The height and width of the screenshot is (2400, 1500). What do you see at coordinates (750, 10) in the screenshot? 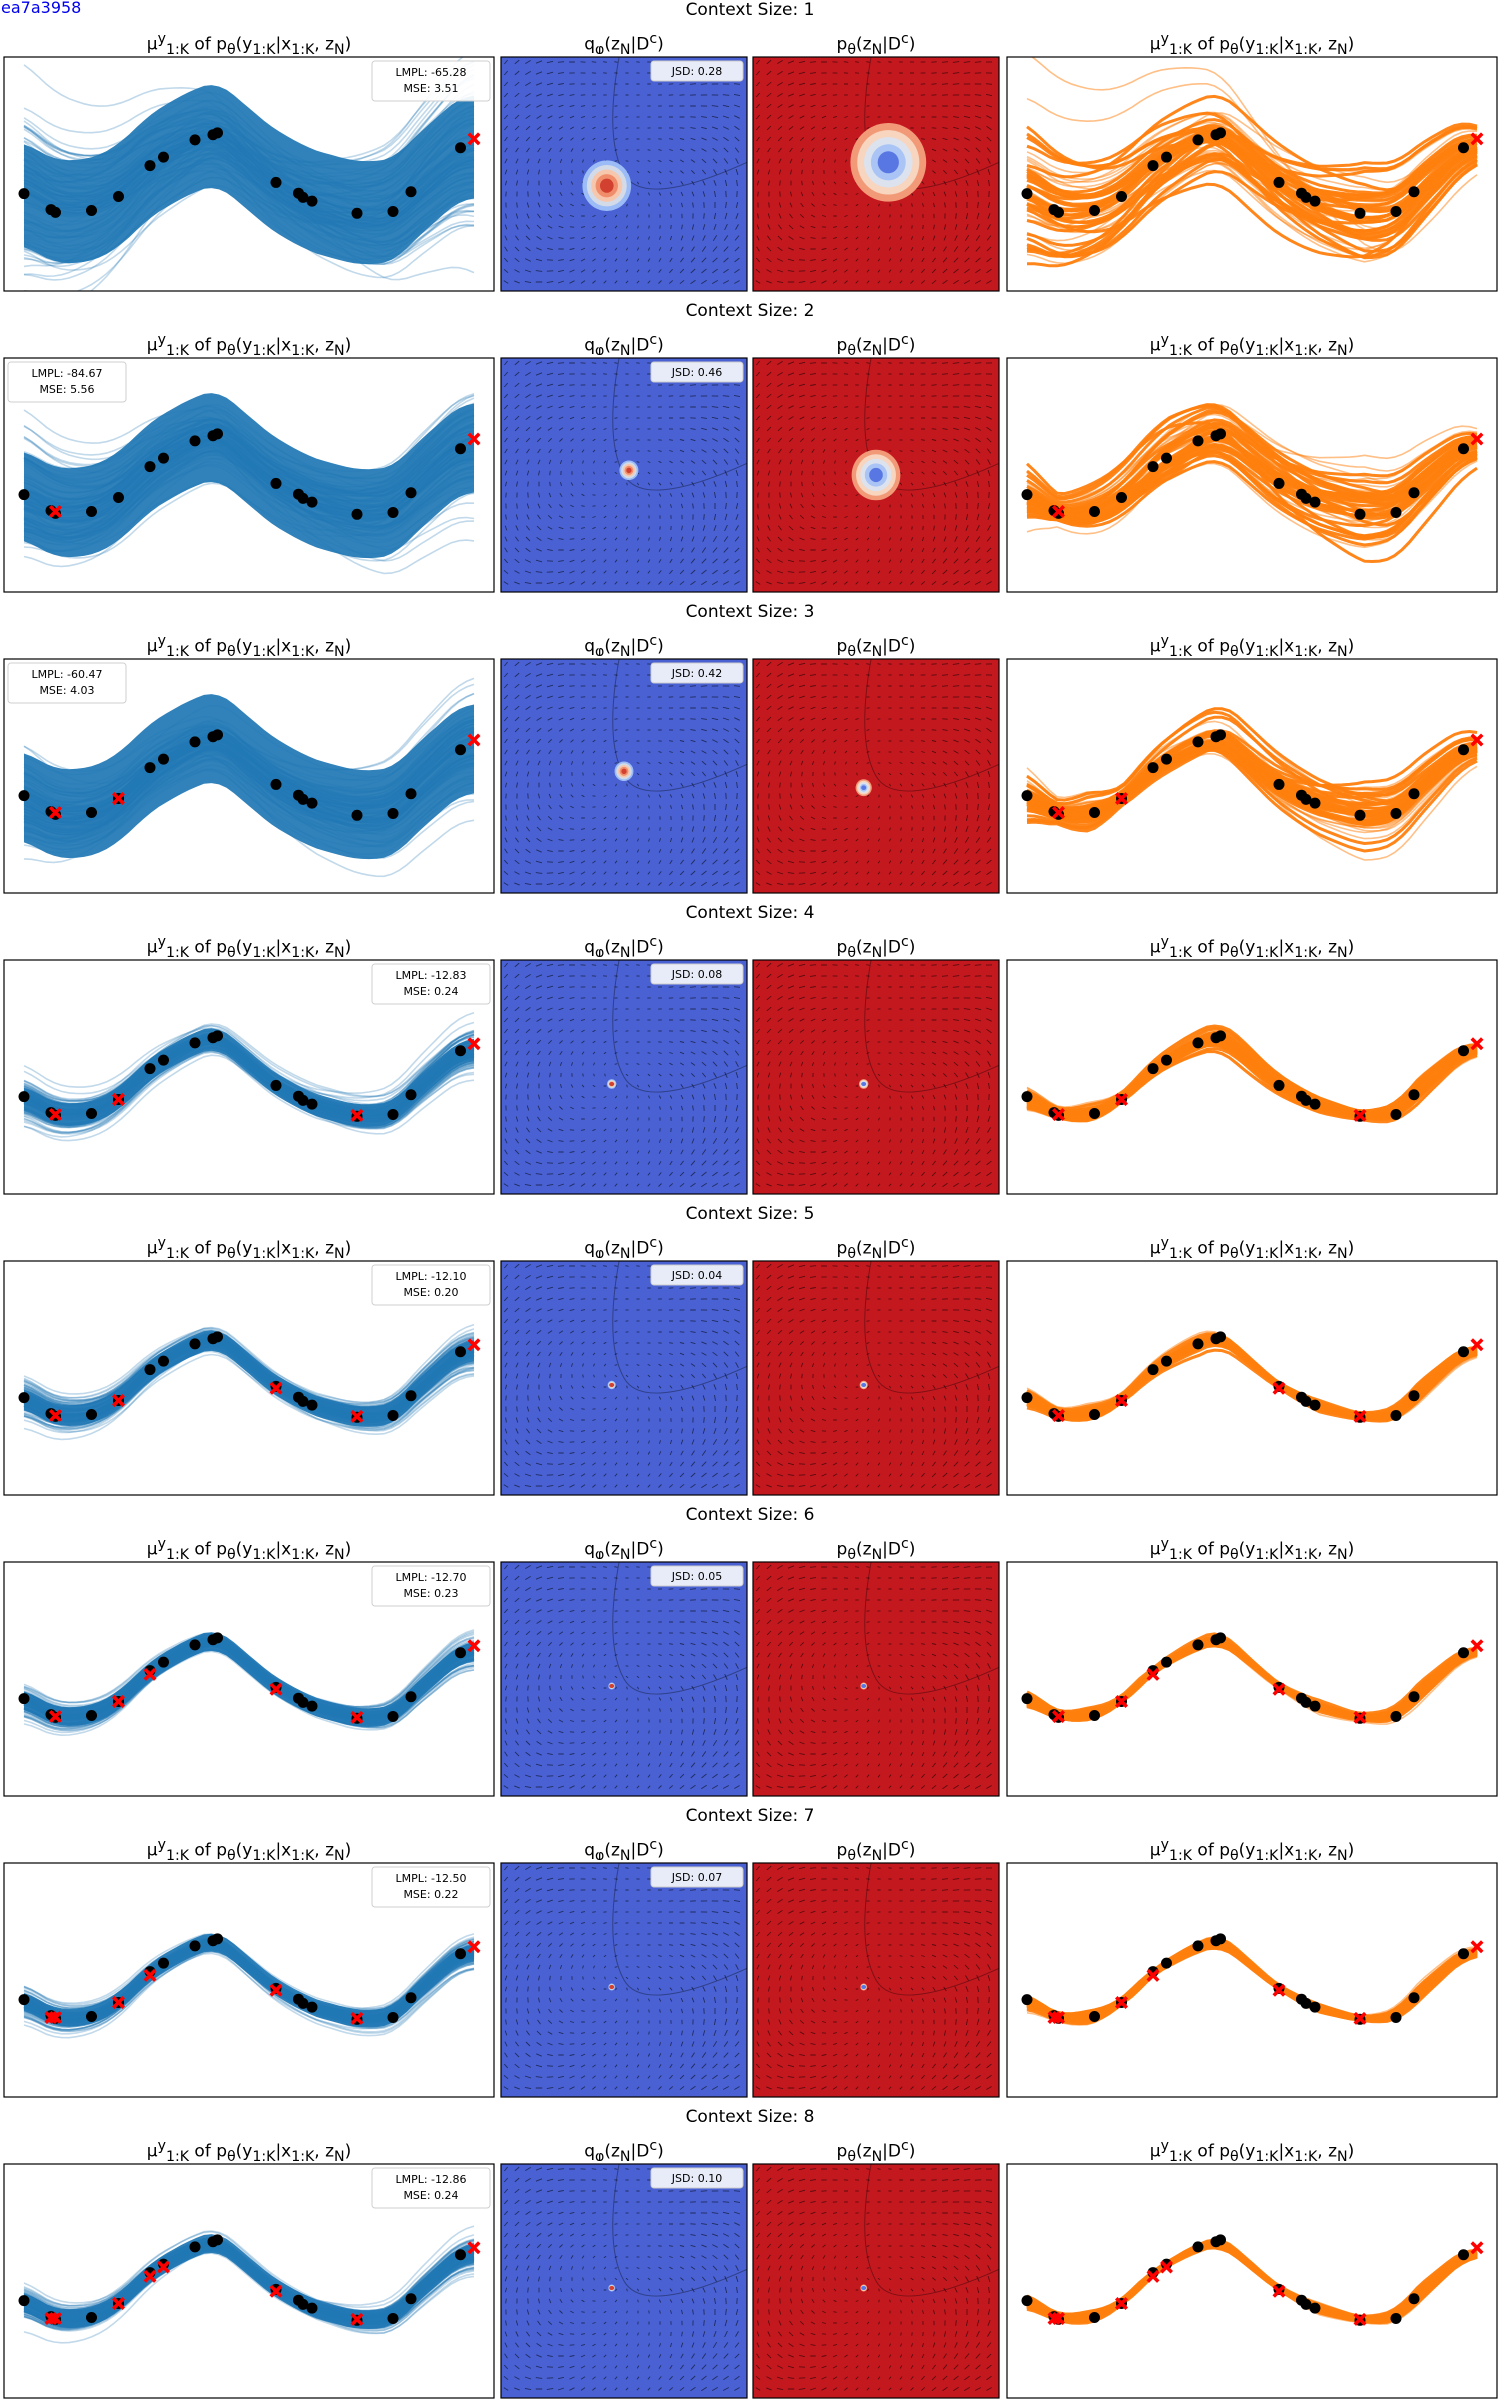
I see `row-heading: Context Size: 1` at bounding box center [750, 10].